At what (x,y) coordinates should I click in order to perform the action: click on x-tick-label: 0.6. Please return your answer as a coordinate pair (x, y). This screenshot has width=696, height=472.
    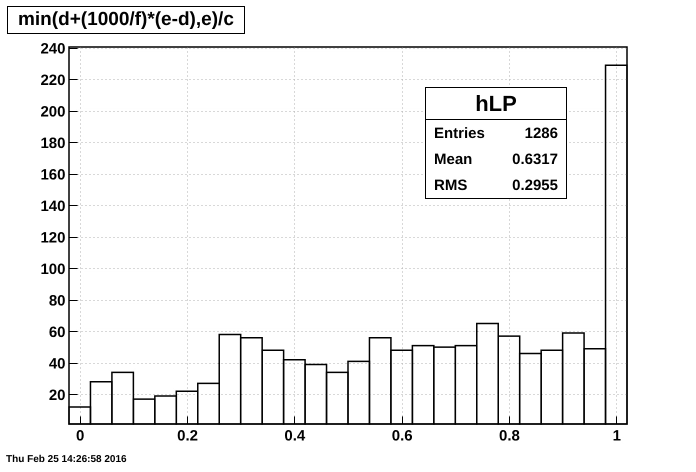
    Looking at the image, I should click on (402, 436).